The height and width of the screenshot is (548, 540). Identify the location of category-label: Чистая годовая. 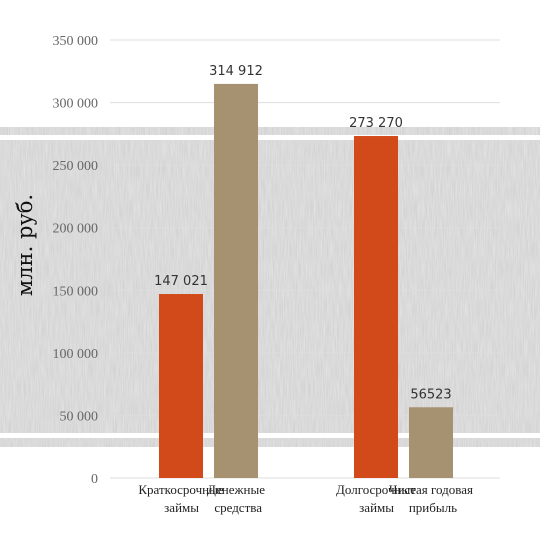
(431, 489).